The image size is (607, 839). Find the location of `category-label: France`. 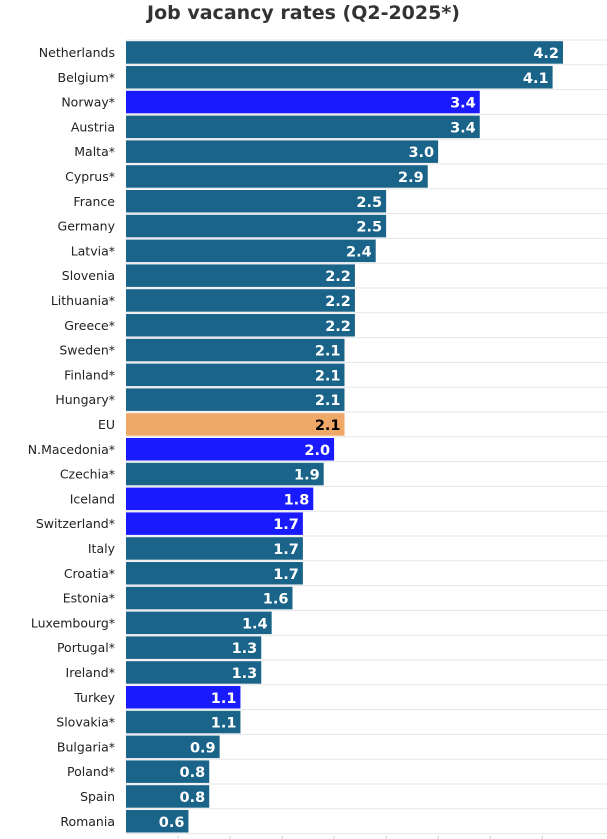

category-label: France is located at coordinates (94, 201).